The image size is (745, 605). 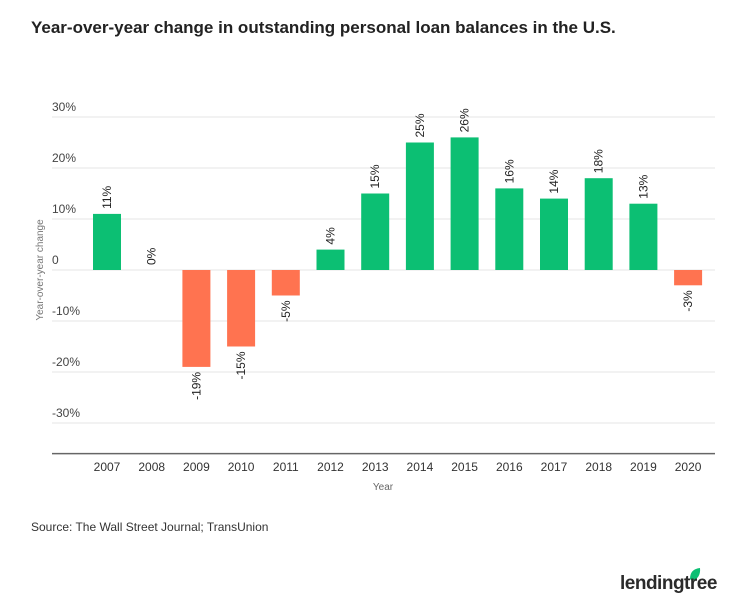 I want to click on data-label: -15%, so click(x=241, y=365).